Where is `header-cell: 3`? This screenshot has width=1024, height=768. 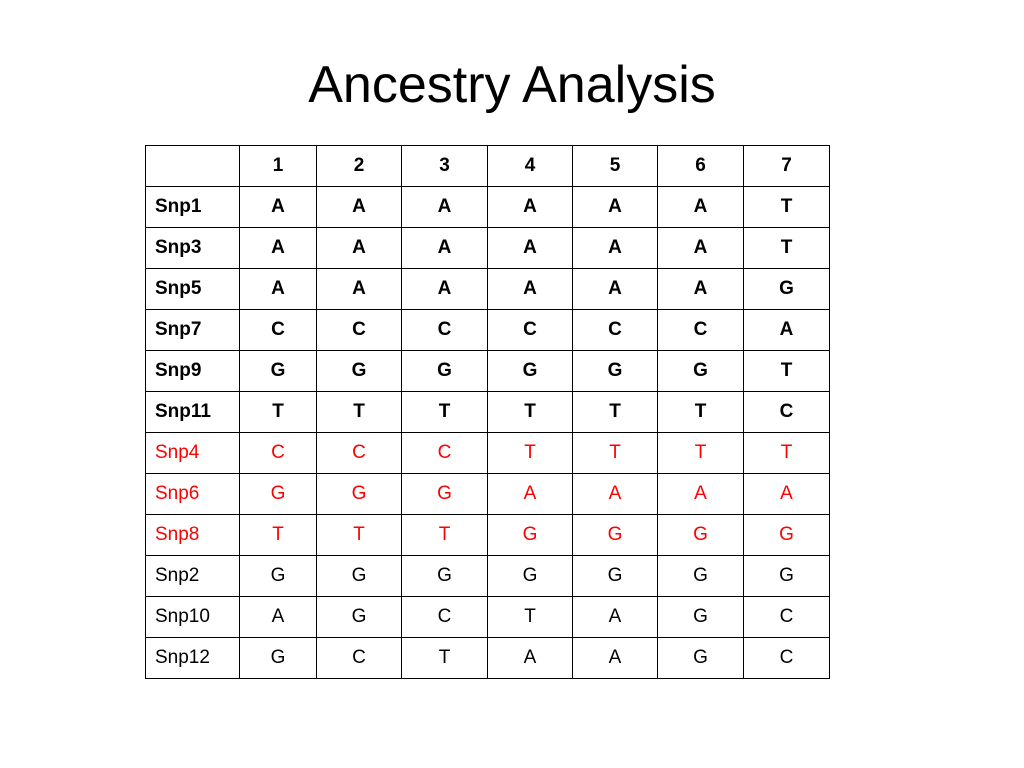
header-cell: 3 is located at coordinates (444, 166).